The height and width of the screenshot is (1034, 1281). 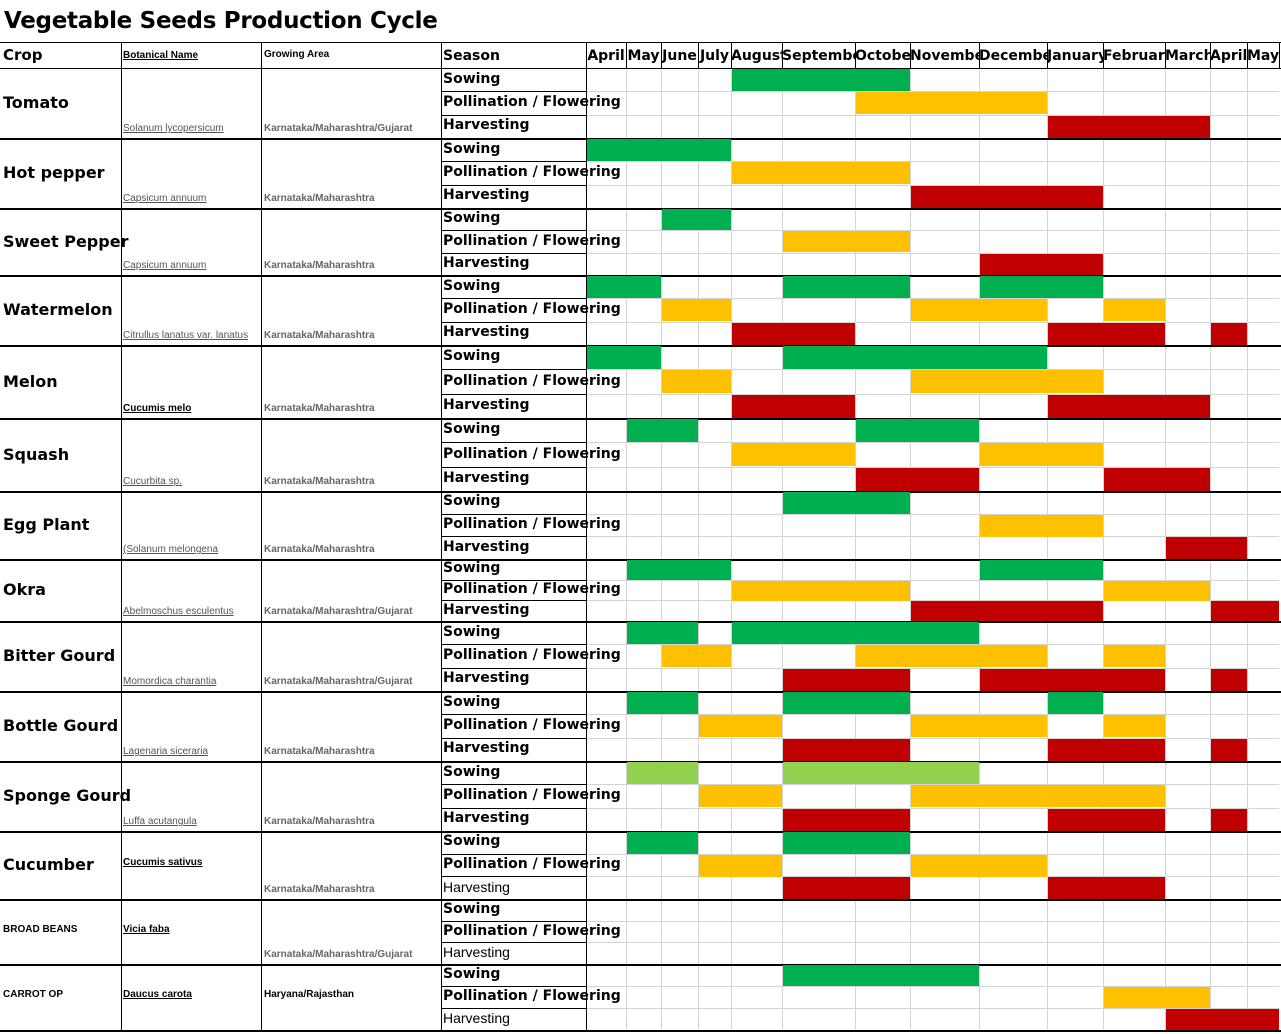 I want to click on botanical-name: Cucumis melo, so click(x=157, y=408).